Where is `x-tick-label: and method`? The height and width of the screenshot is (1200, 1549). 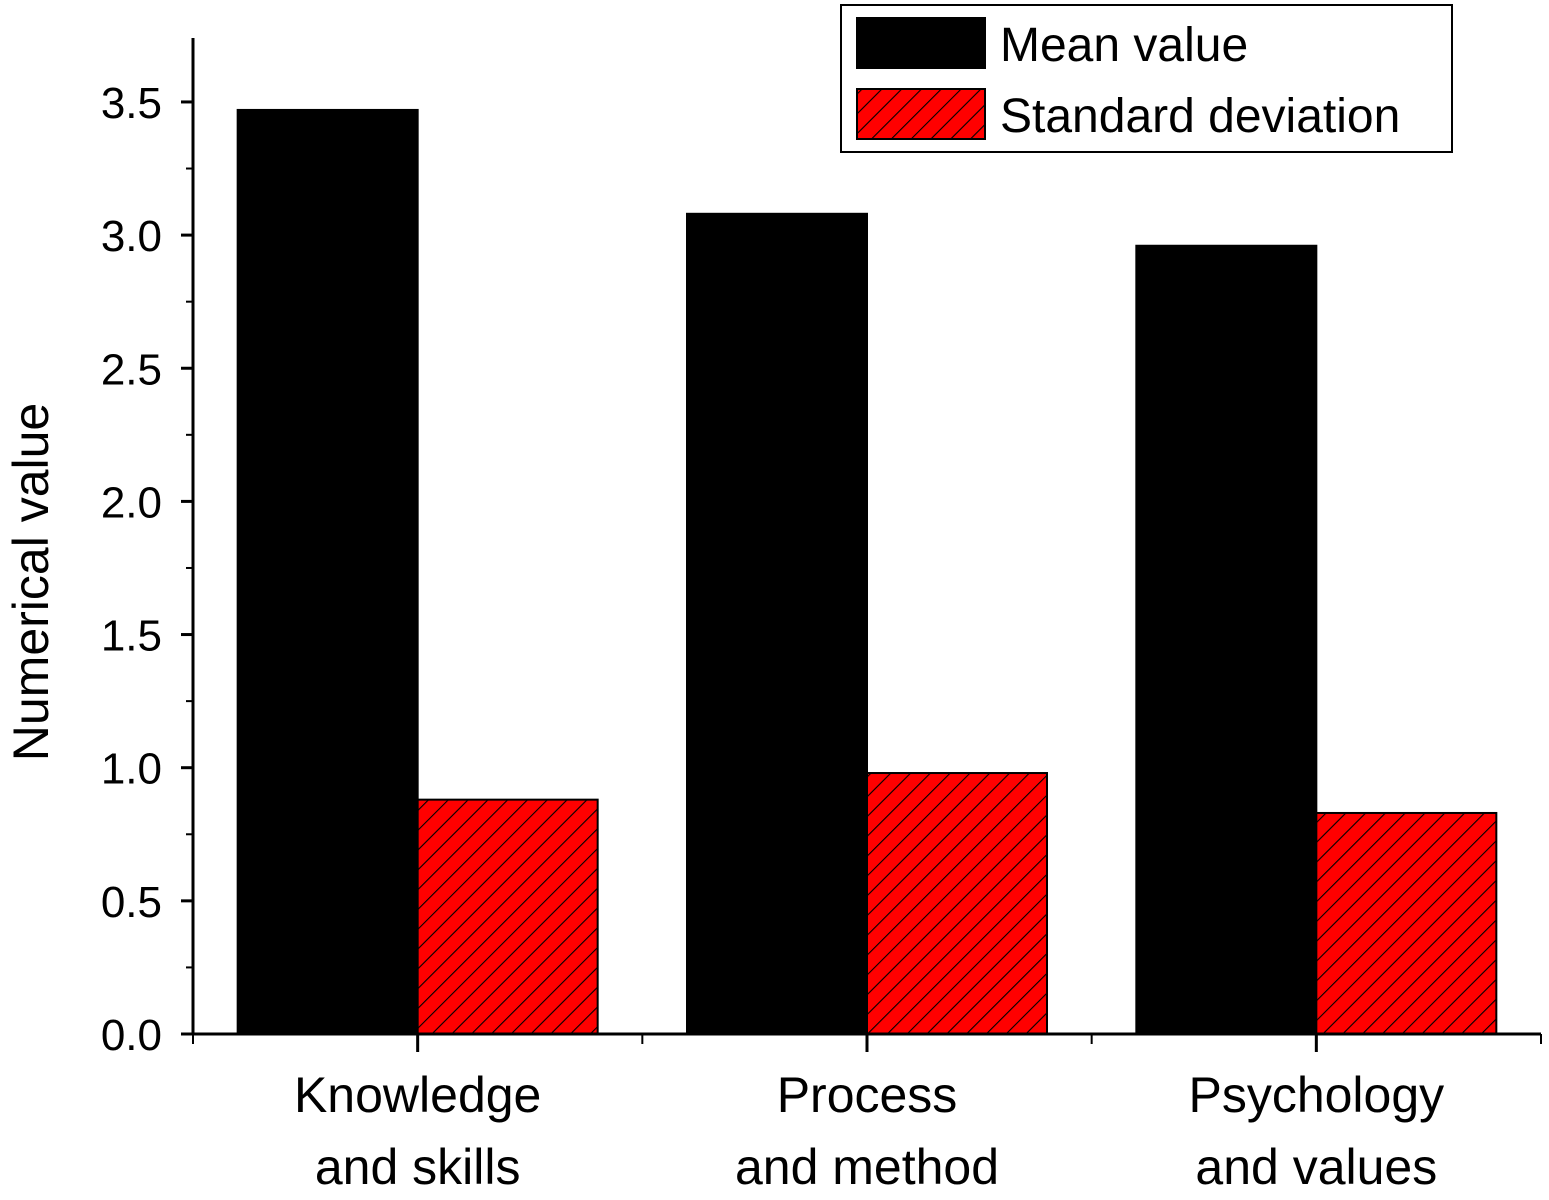 x-tick-label: and method is located at coordinates (867, 1167).